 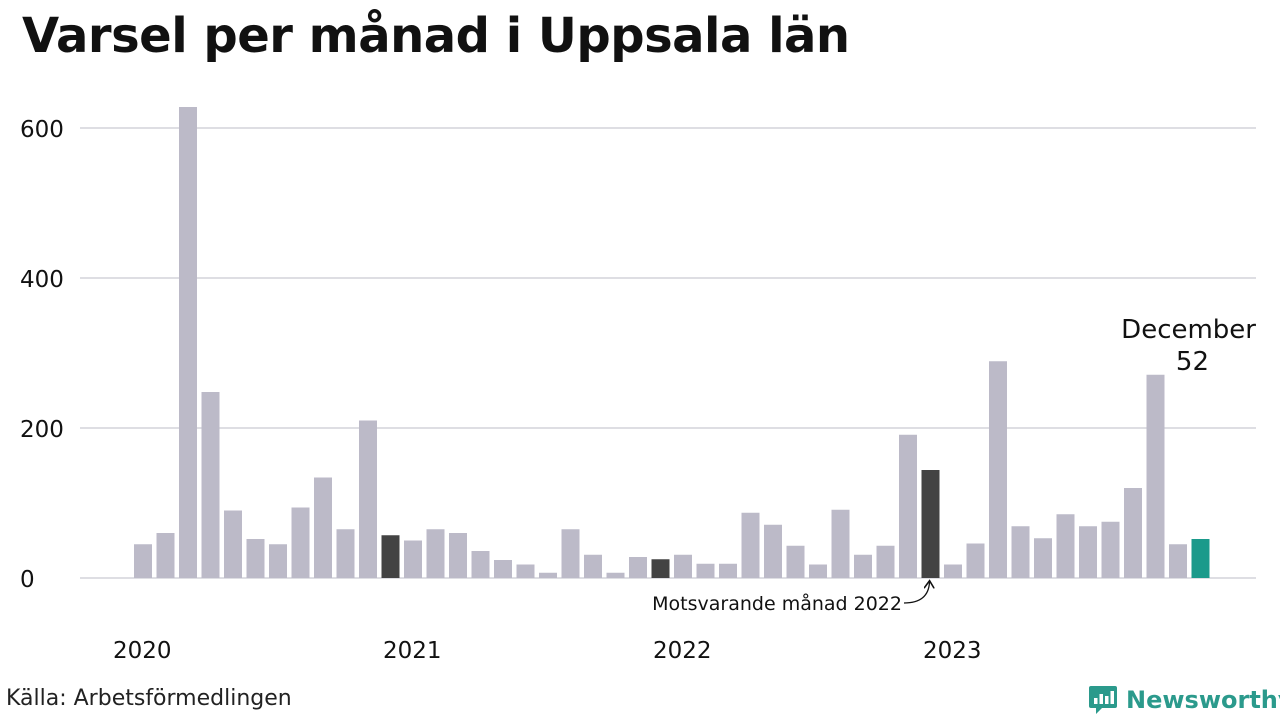 I want to click on x-year-label: 2021, so click(x=412, y=651).